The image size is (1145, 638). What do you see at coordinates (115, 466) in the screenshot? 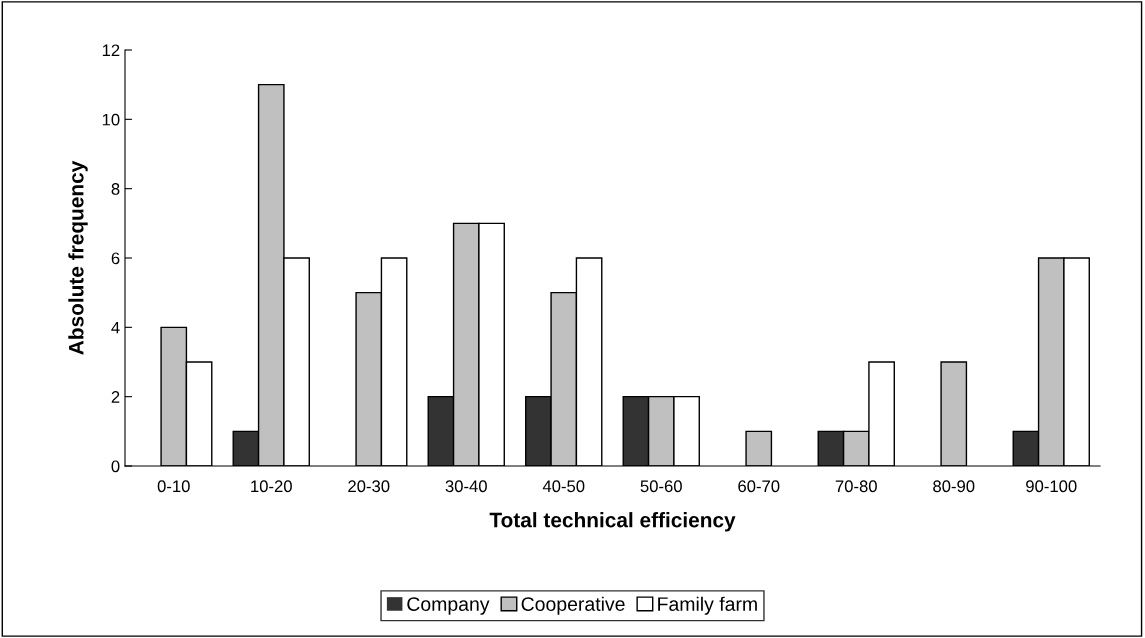
I see `y-tick-label: 0` at bounding box center [115, 466].